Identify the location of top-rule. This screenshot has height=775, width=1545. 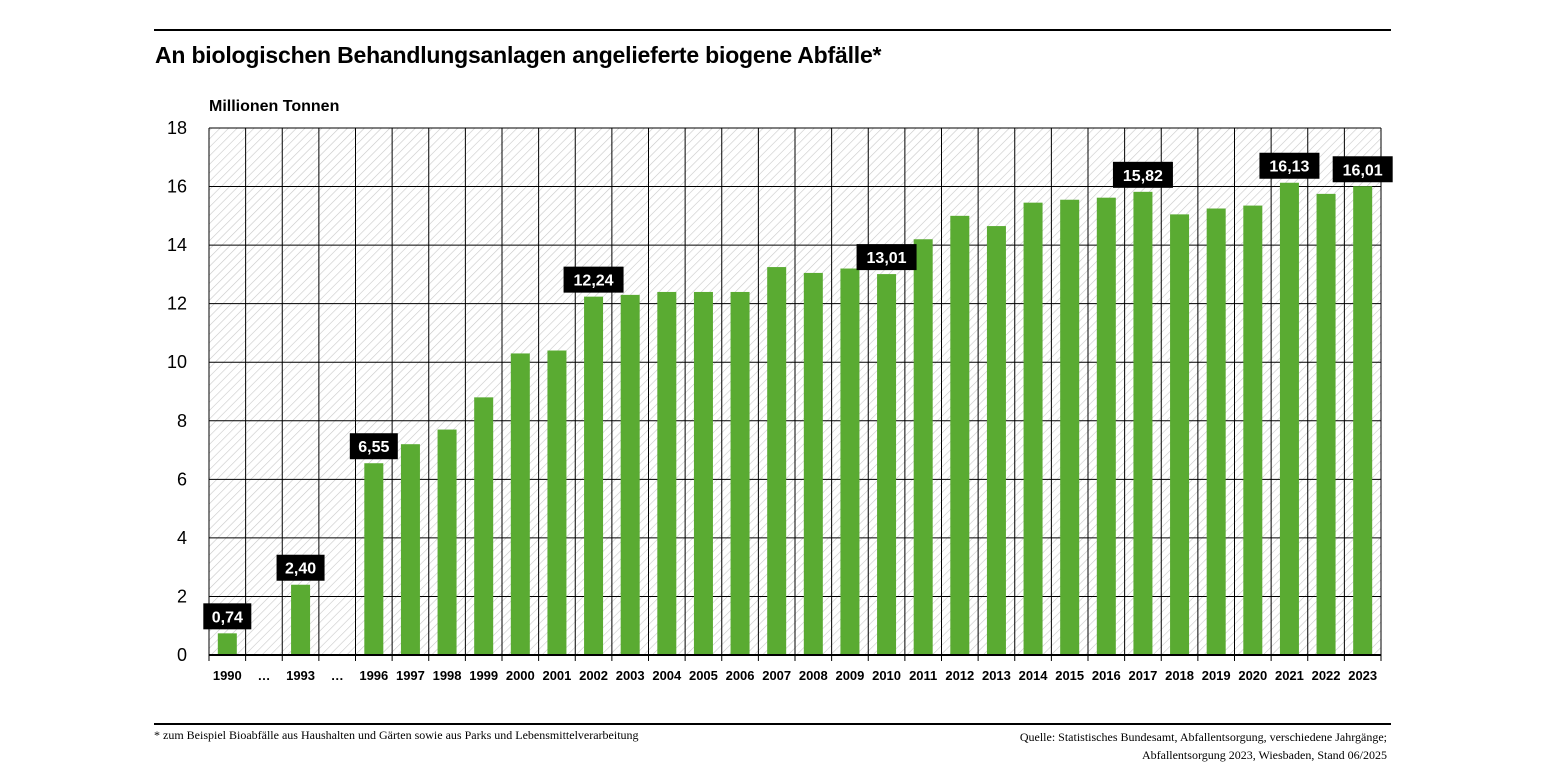
(772, 30).